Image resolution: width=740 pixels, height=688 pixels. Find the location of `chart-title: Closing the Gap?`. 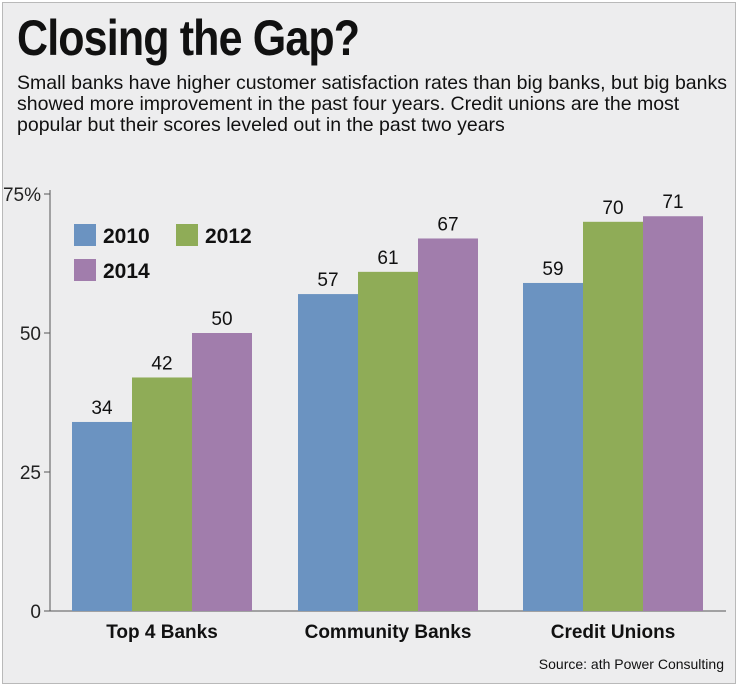

chart-title: Closing the Gap? is located at coordinates (188, 38).